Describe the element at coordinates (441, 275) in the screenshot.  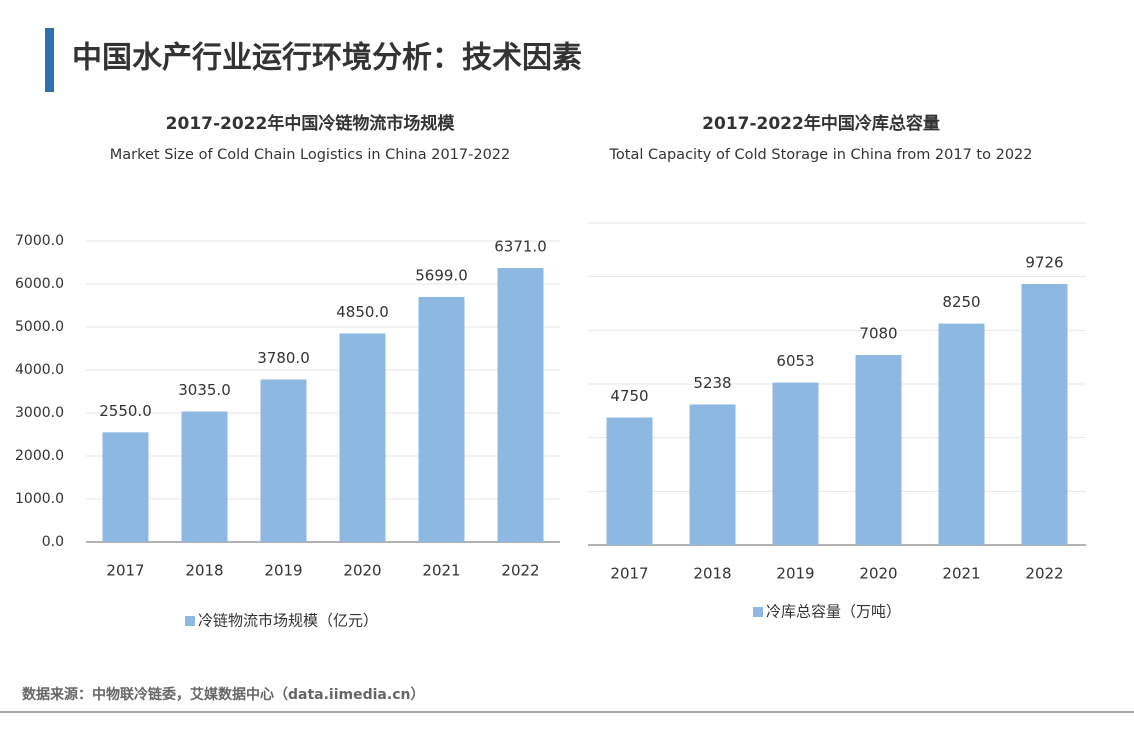
I see `data-label: 5699.0` at that location.